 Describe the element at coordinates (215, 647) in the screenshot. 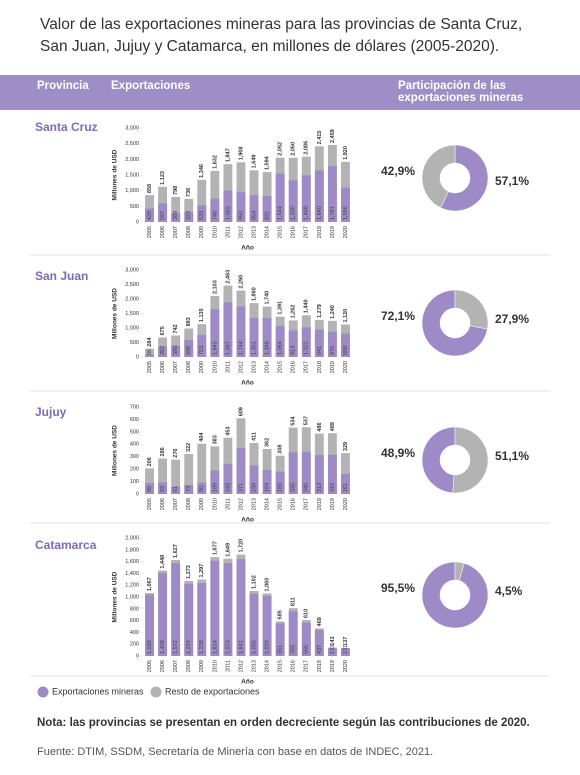

I see `value-label: 1,614` at that location.